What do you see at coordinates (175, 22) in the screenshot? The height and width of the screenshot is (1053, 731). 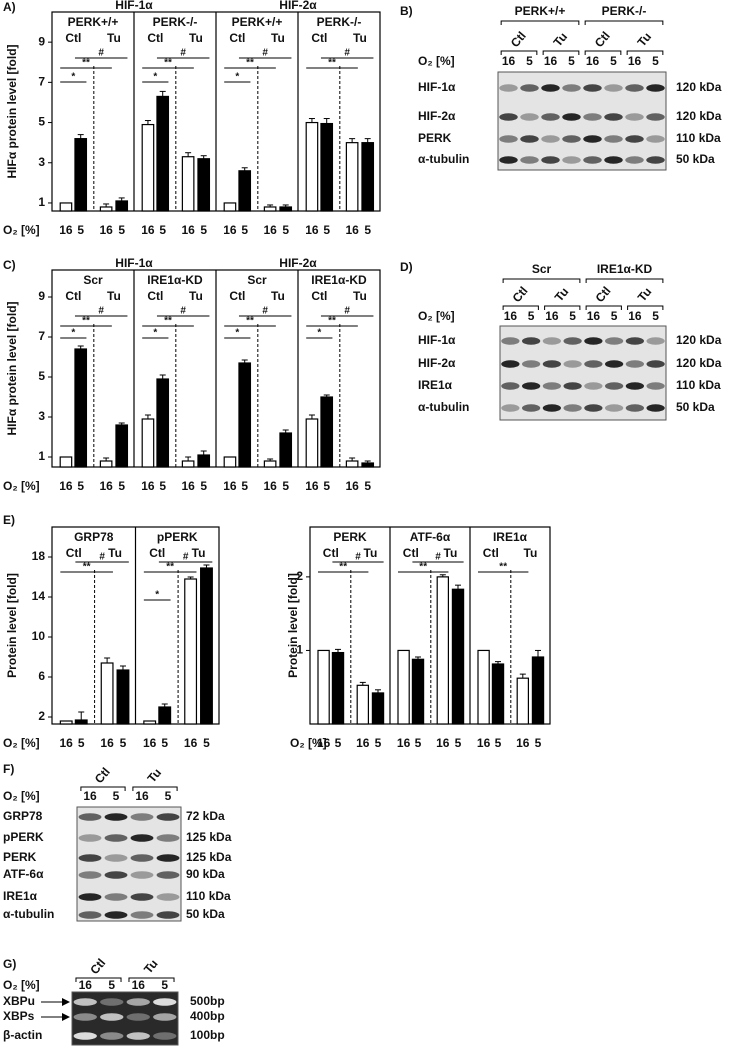 I see `subpanel-name: PERK-/-` at bounding box center [175, 22].